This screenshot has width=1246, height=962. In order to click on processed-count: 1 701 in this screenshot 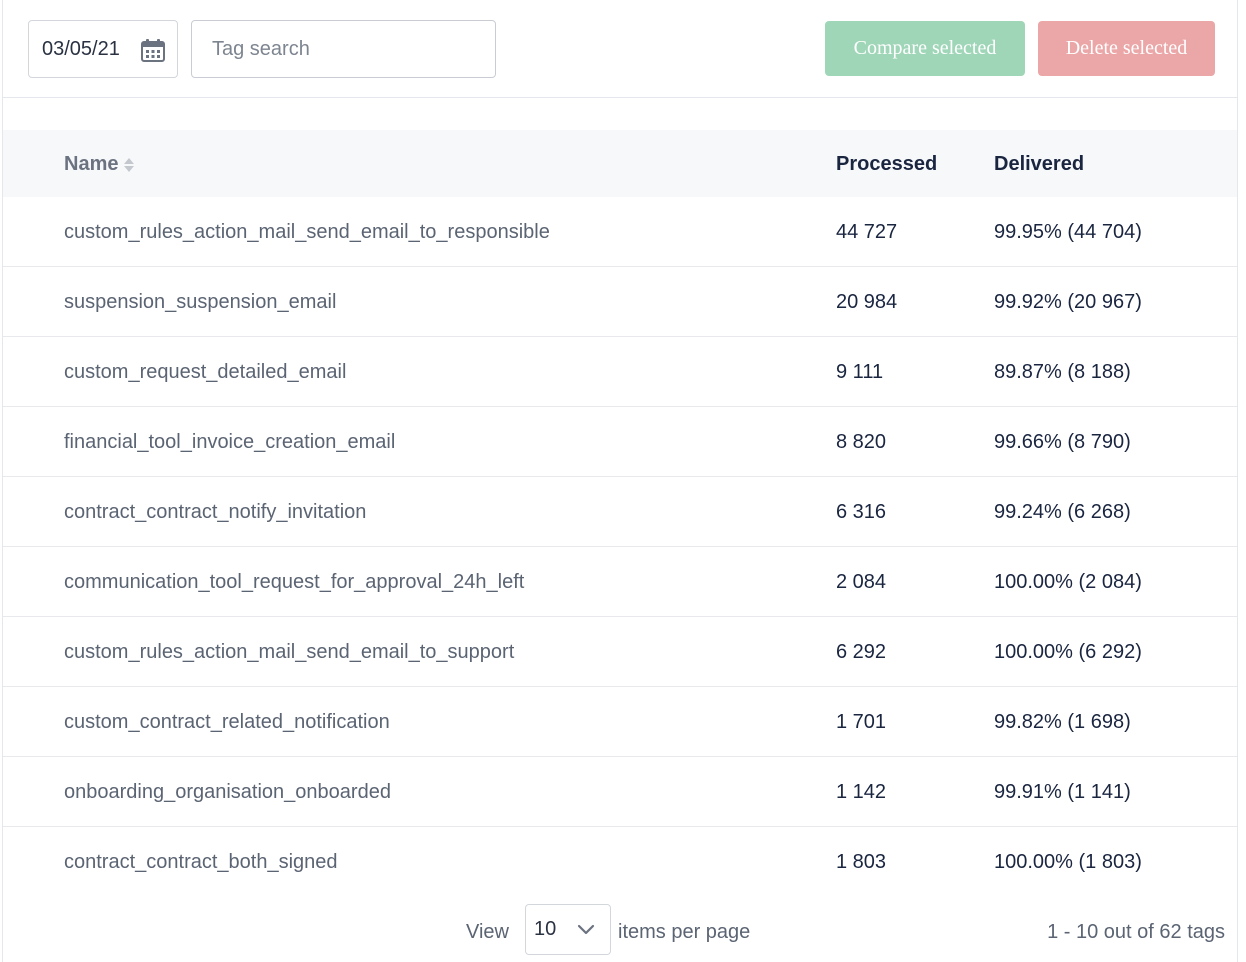, I will do `click(861, 722)`.